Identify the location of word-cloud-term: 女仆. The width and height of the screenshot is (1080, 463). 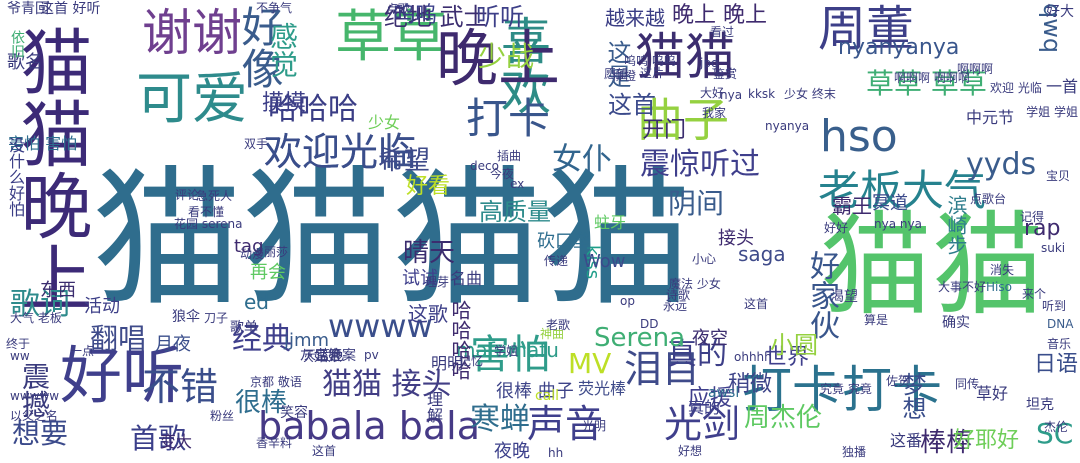
(582, 159).